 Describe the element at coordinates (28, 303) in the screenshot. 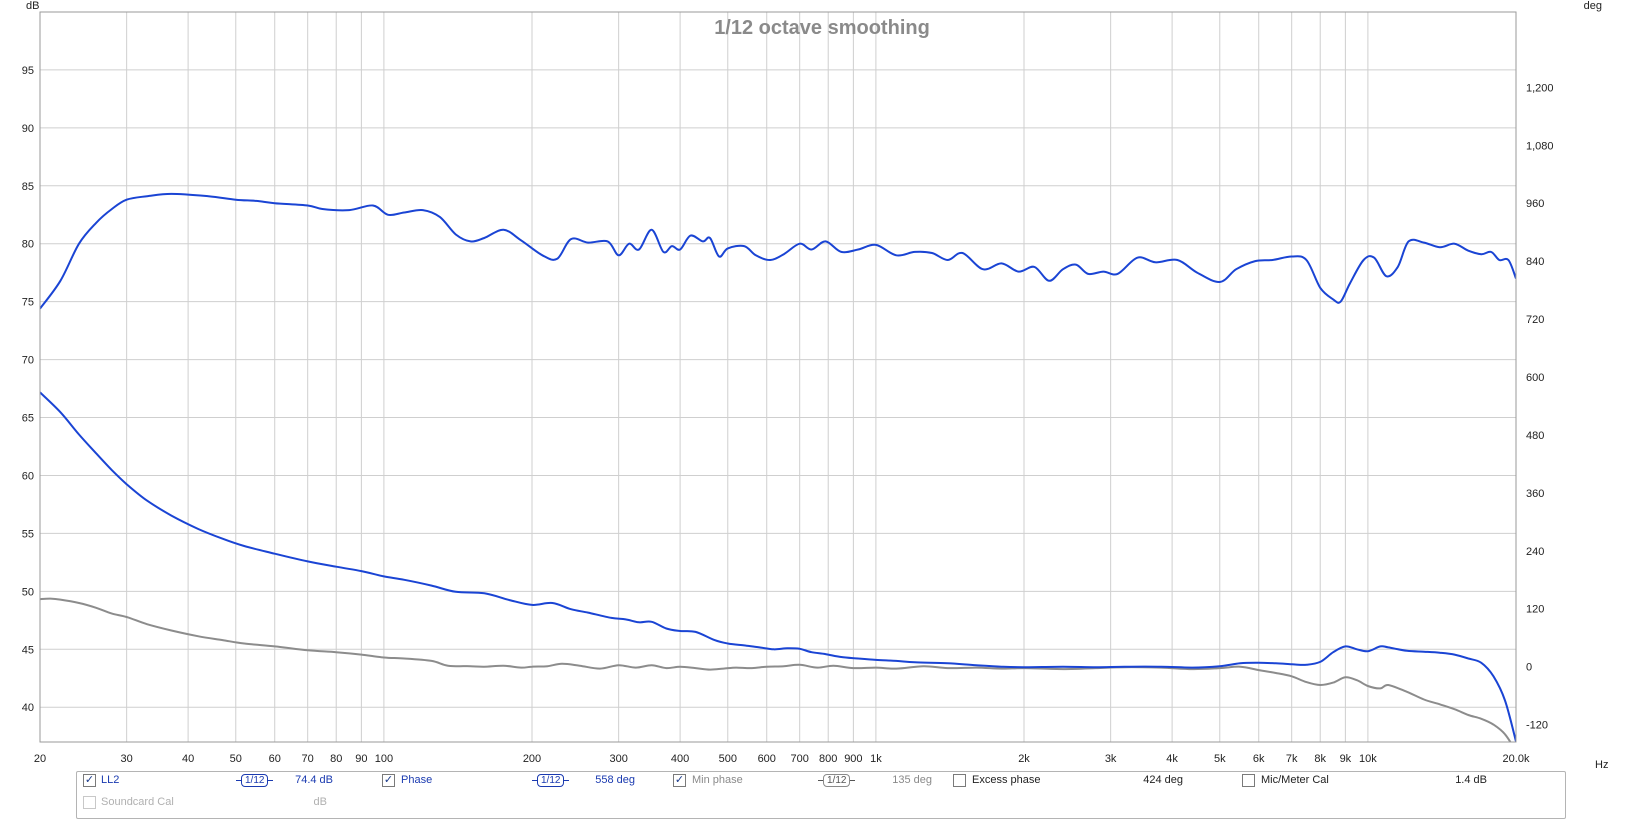

I see `left-y-tick-label: 75` at that location.